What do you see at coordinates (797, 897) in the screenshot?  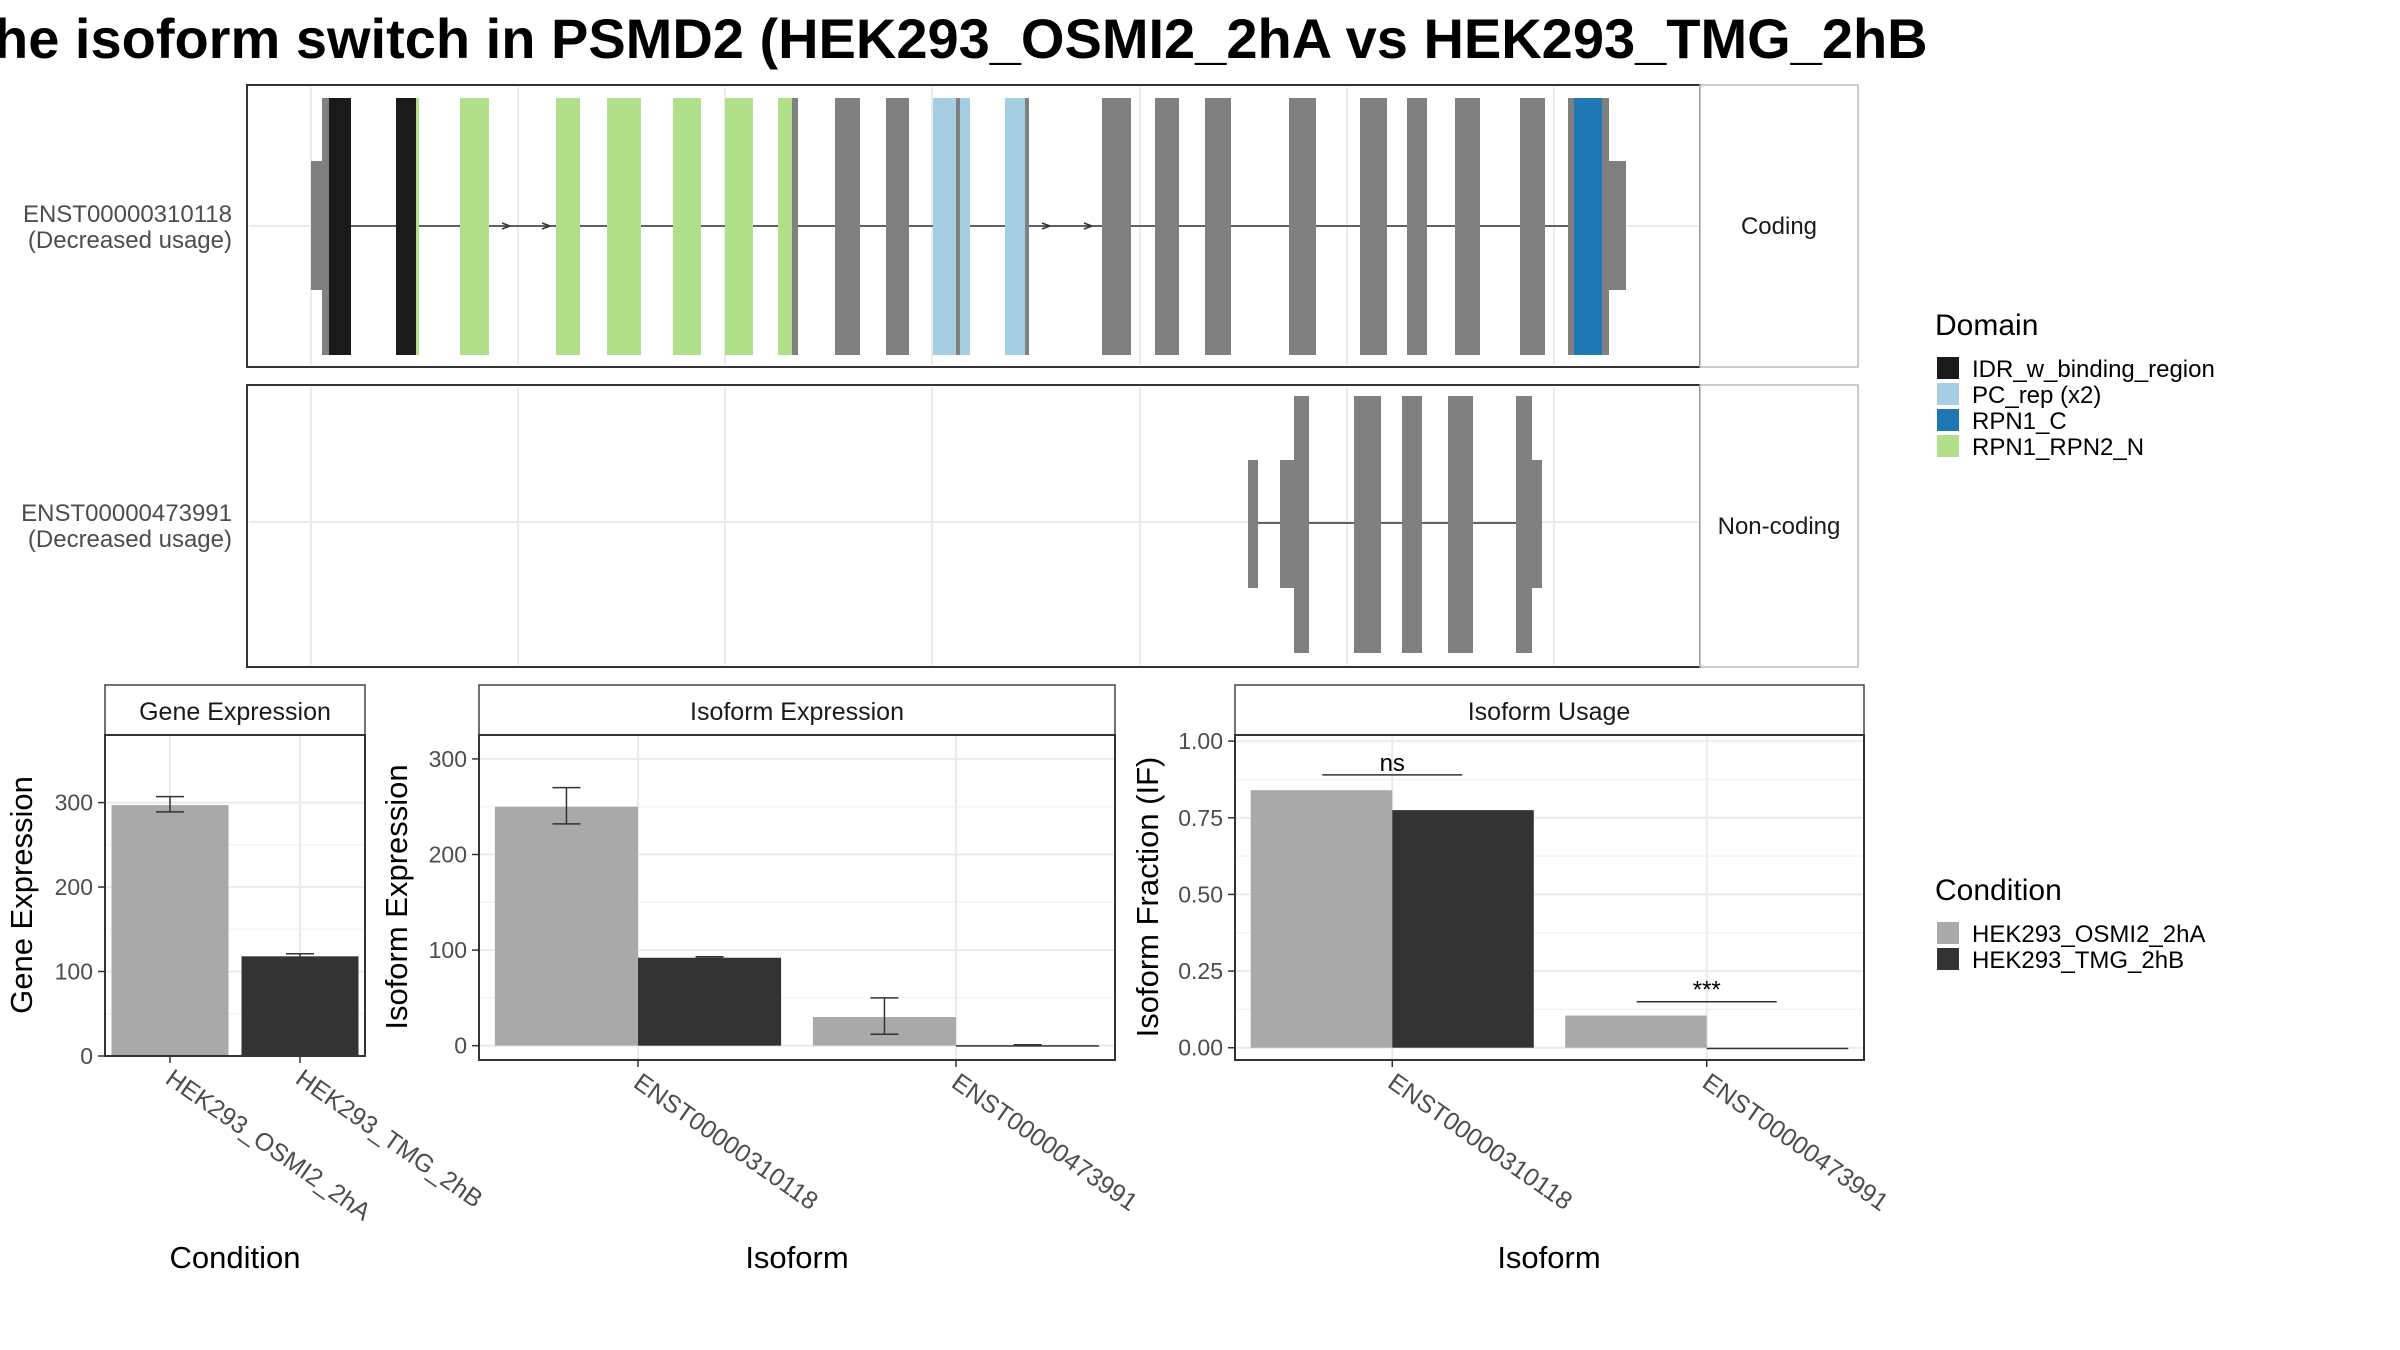 I see `isoform-expression-plot-border` at bounding box center [797, 897].